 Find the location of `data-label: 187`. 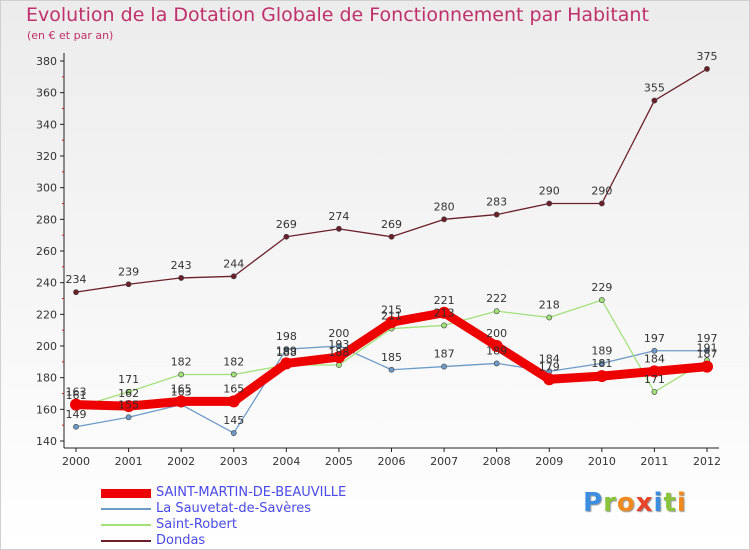

data-label: 187 is located at coordinates (444, 354).